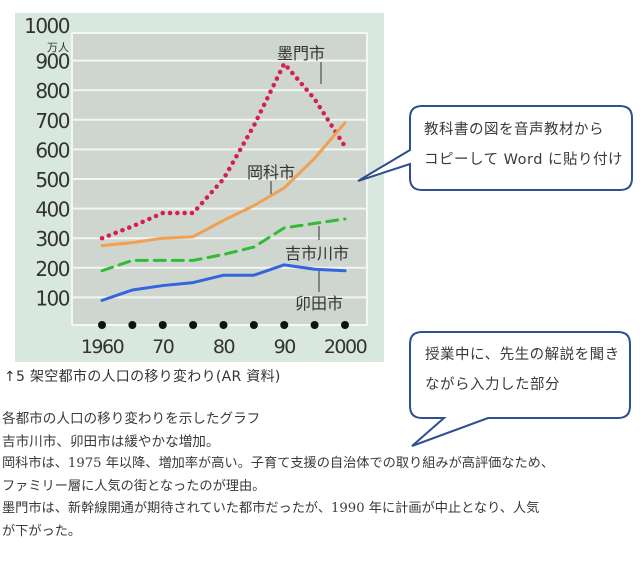 The width and height of the screenshot is (640, 572). Describe the element at coordinates (52, 298) in the screenshot. I see `y-tick-label: 100` at that location.